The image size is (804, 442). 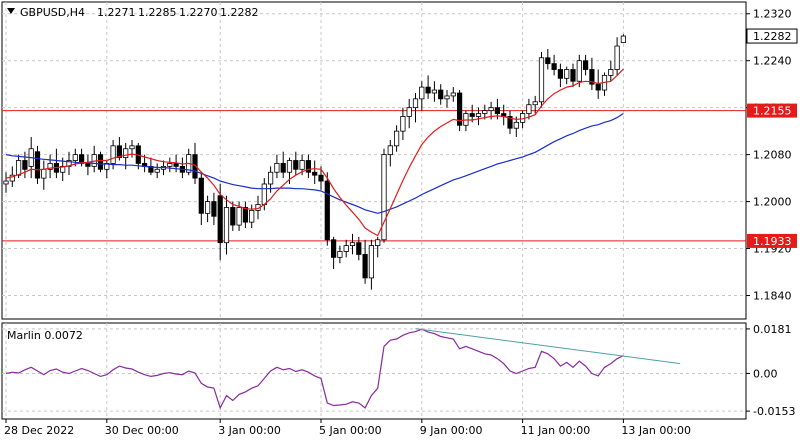 I want to click on header-low: 1.2270, so click(x=198, y=12).